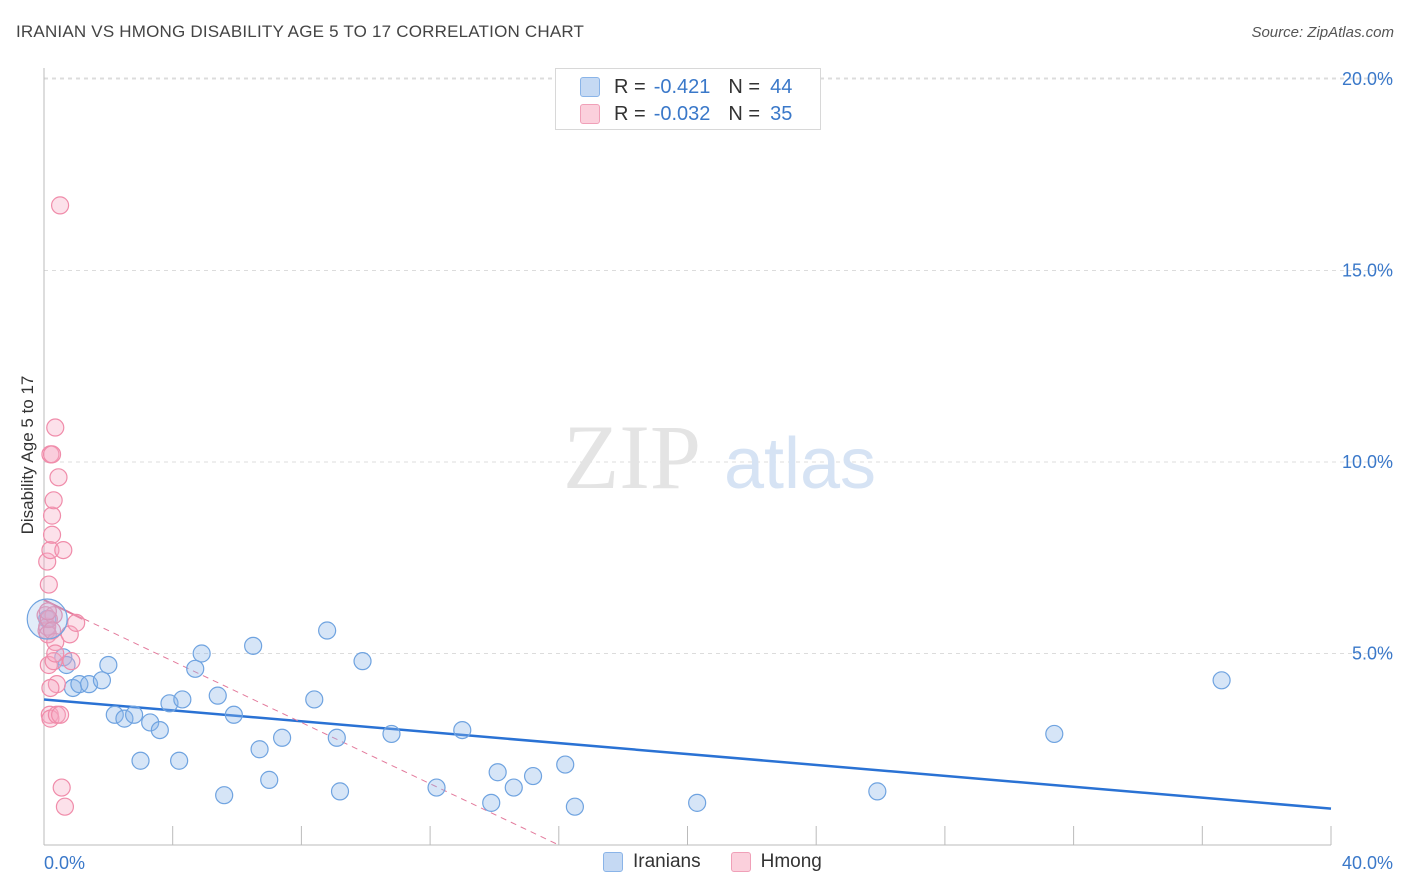 The image size is (1406, 892). I want to click on stats-legend: R = -0.421 N = 44 R = -0.032 N = 35, so click(688, 99).